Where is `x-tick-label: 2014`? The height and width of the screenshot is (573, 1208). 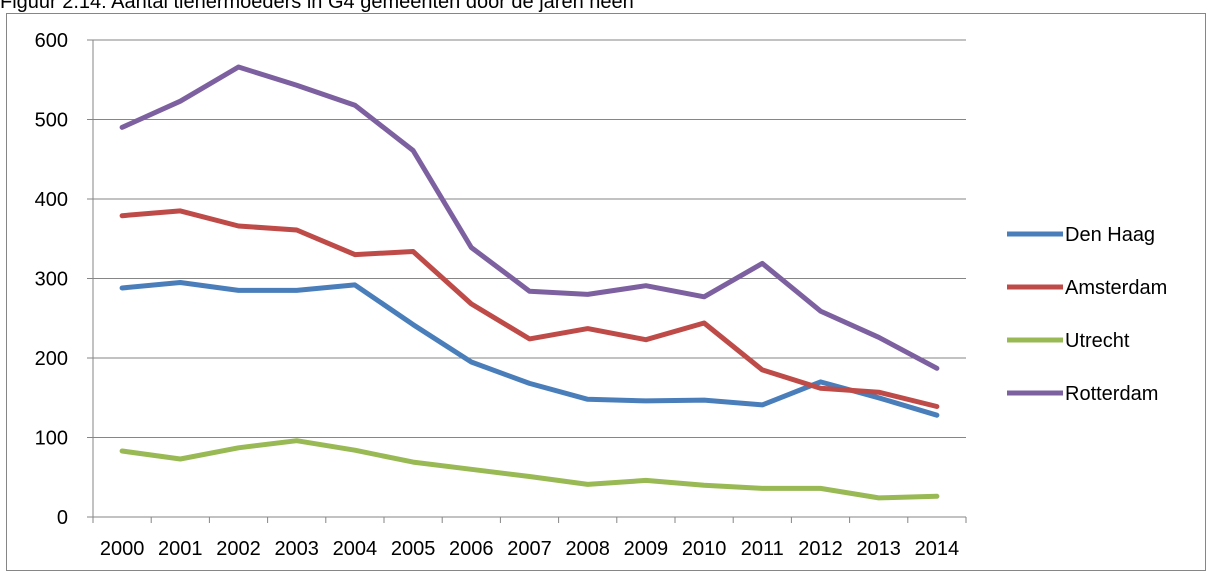
x-tick-label: 2014 is located at coordinates (937, 549).